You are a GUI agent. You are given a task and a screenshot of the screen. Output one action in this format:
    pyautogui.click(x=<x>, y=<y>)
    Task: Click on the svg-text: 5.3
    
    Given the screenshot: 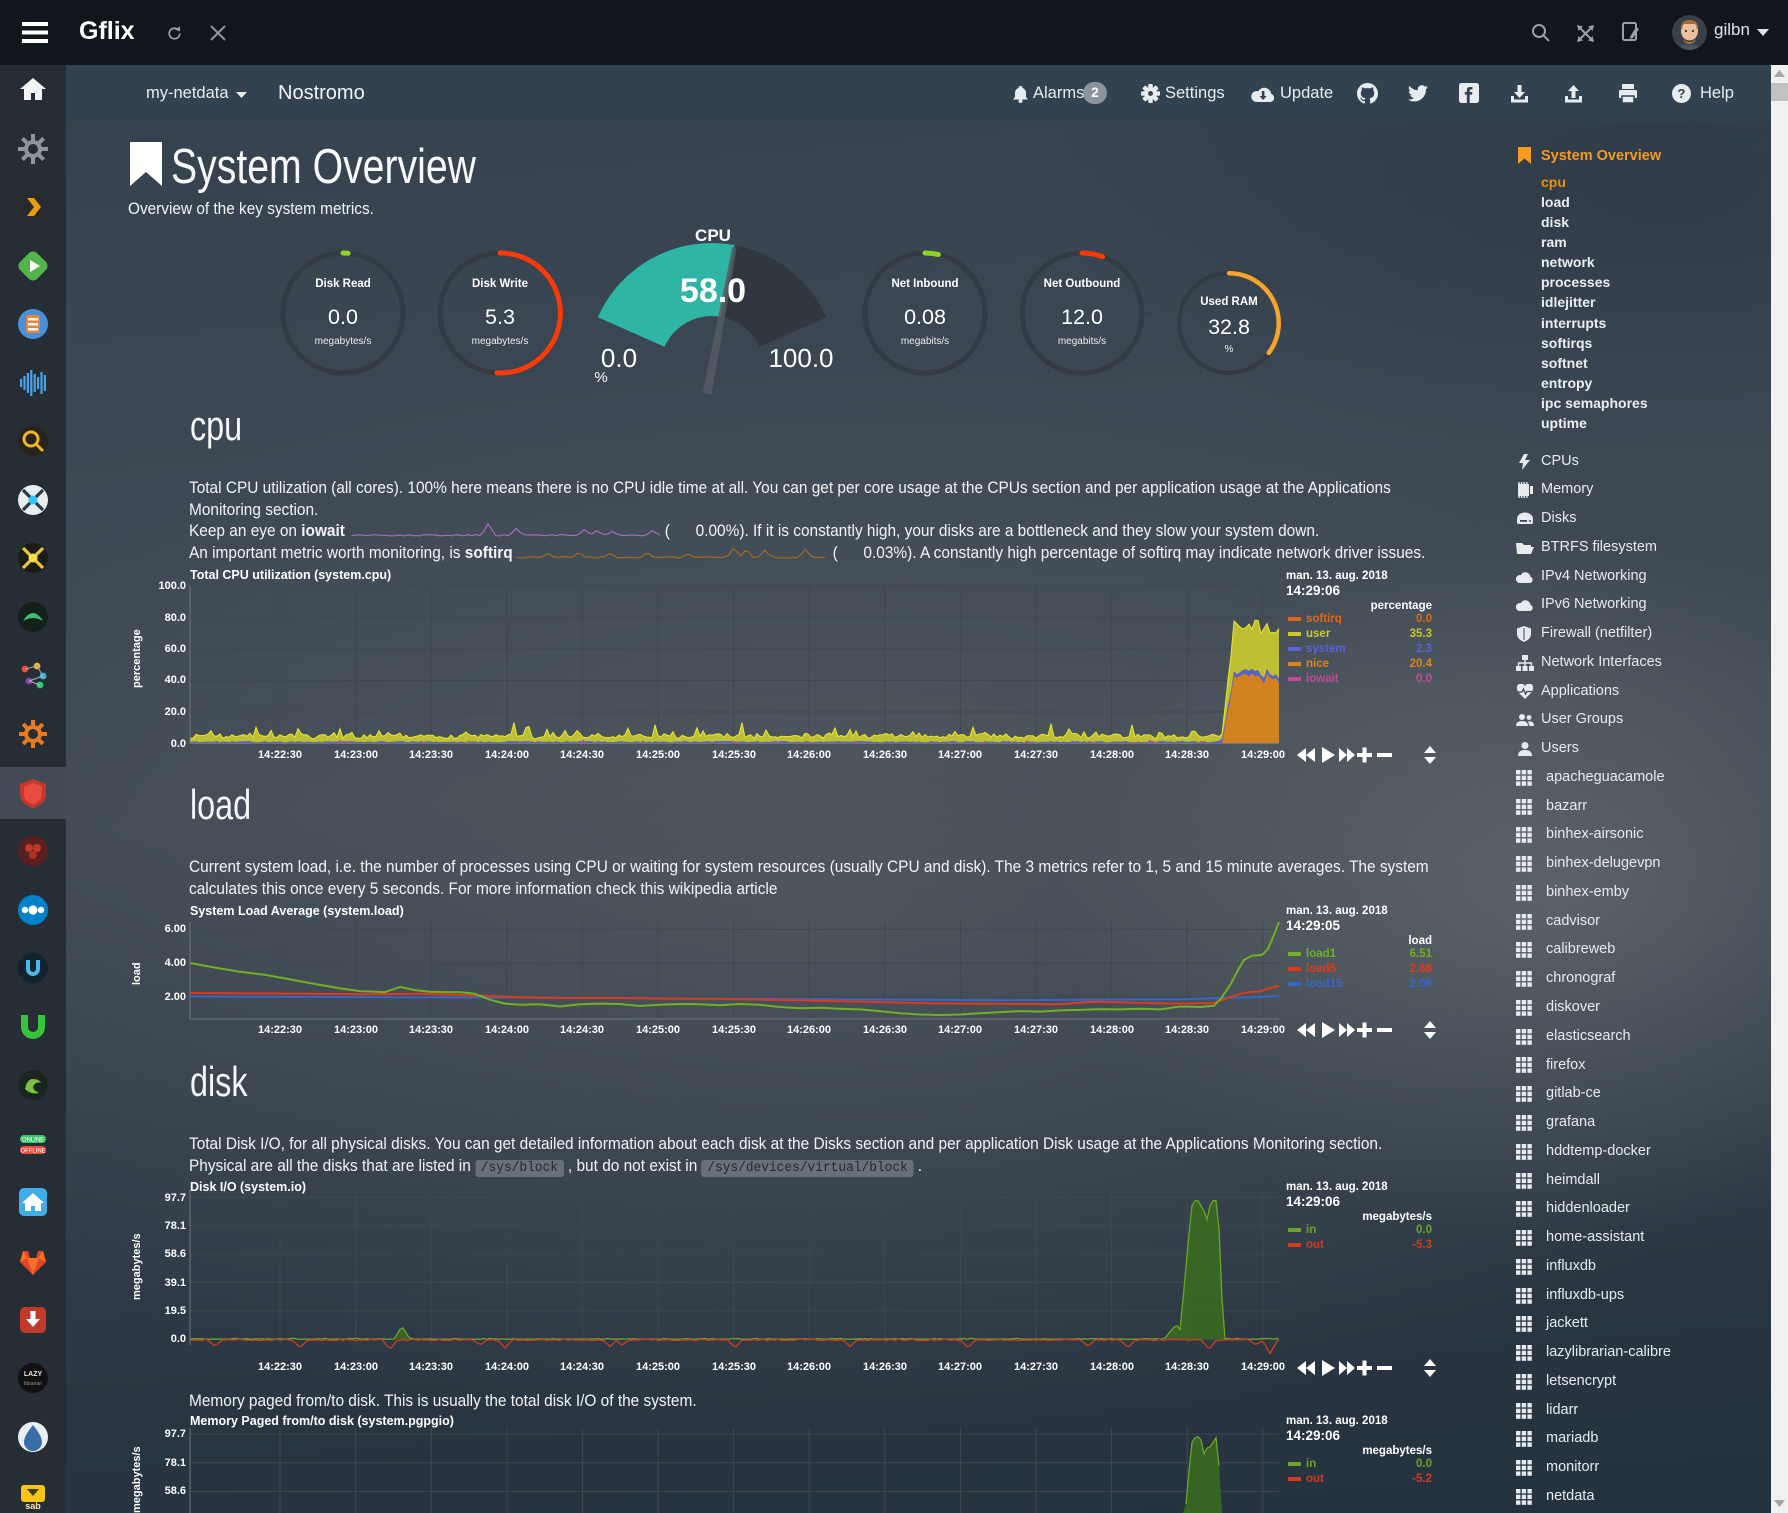 What is the action you would take?
    pyautogui.click(x=500, y=317)
    